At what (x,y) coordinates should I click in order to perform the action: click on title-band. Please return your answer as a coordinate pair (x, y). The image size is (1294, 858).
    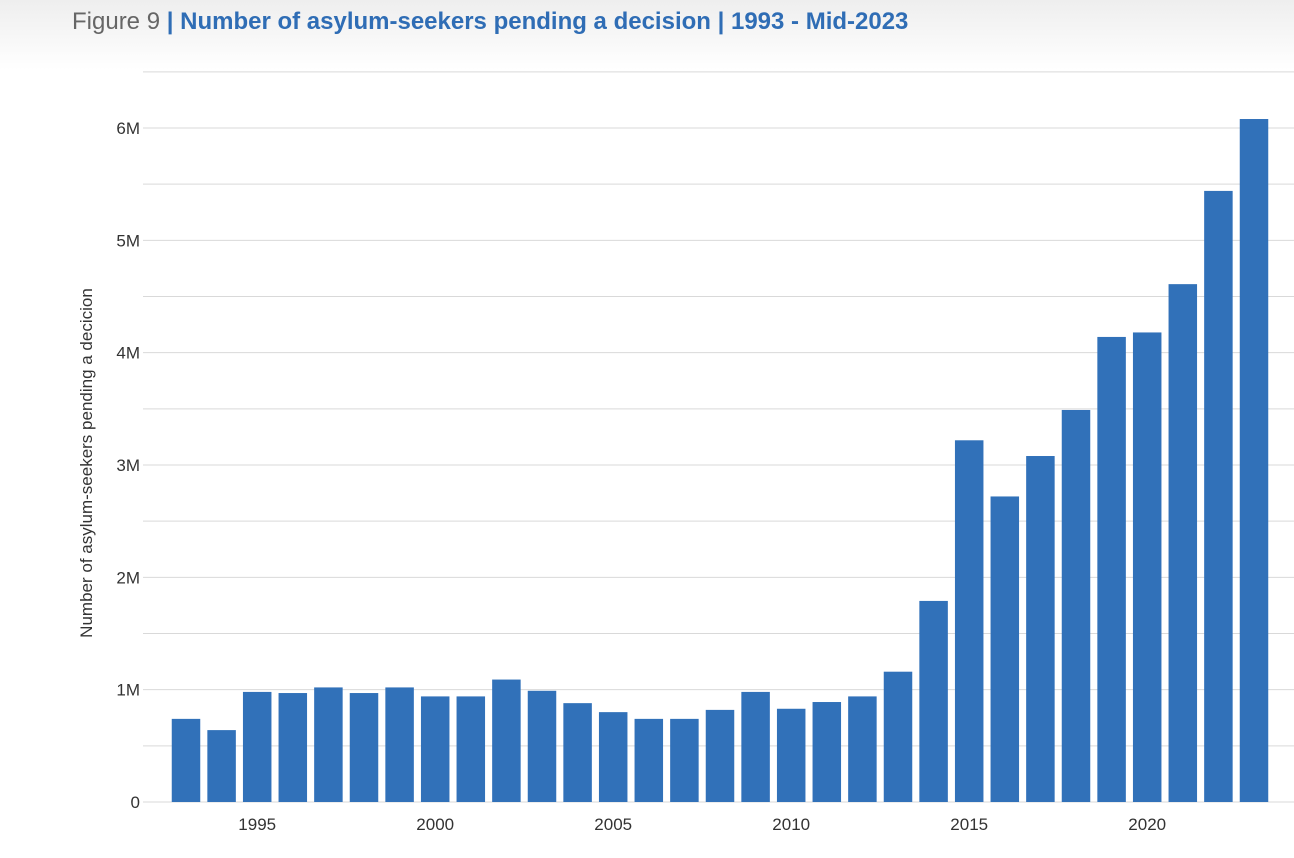
    Looking at the image, I should click on (647, 35).